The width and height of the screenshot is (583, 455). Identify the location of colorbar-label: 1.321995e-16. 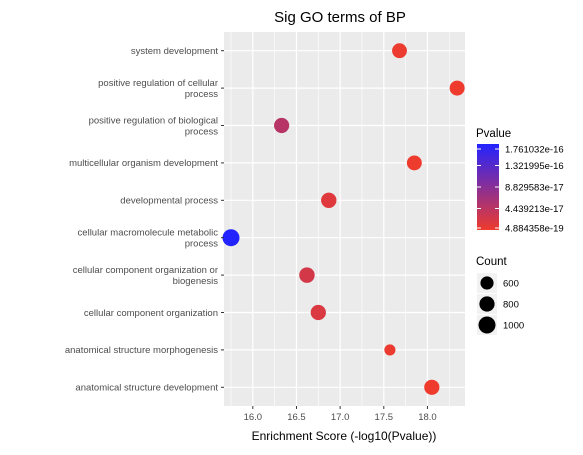
(534, 166).